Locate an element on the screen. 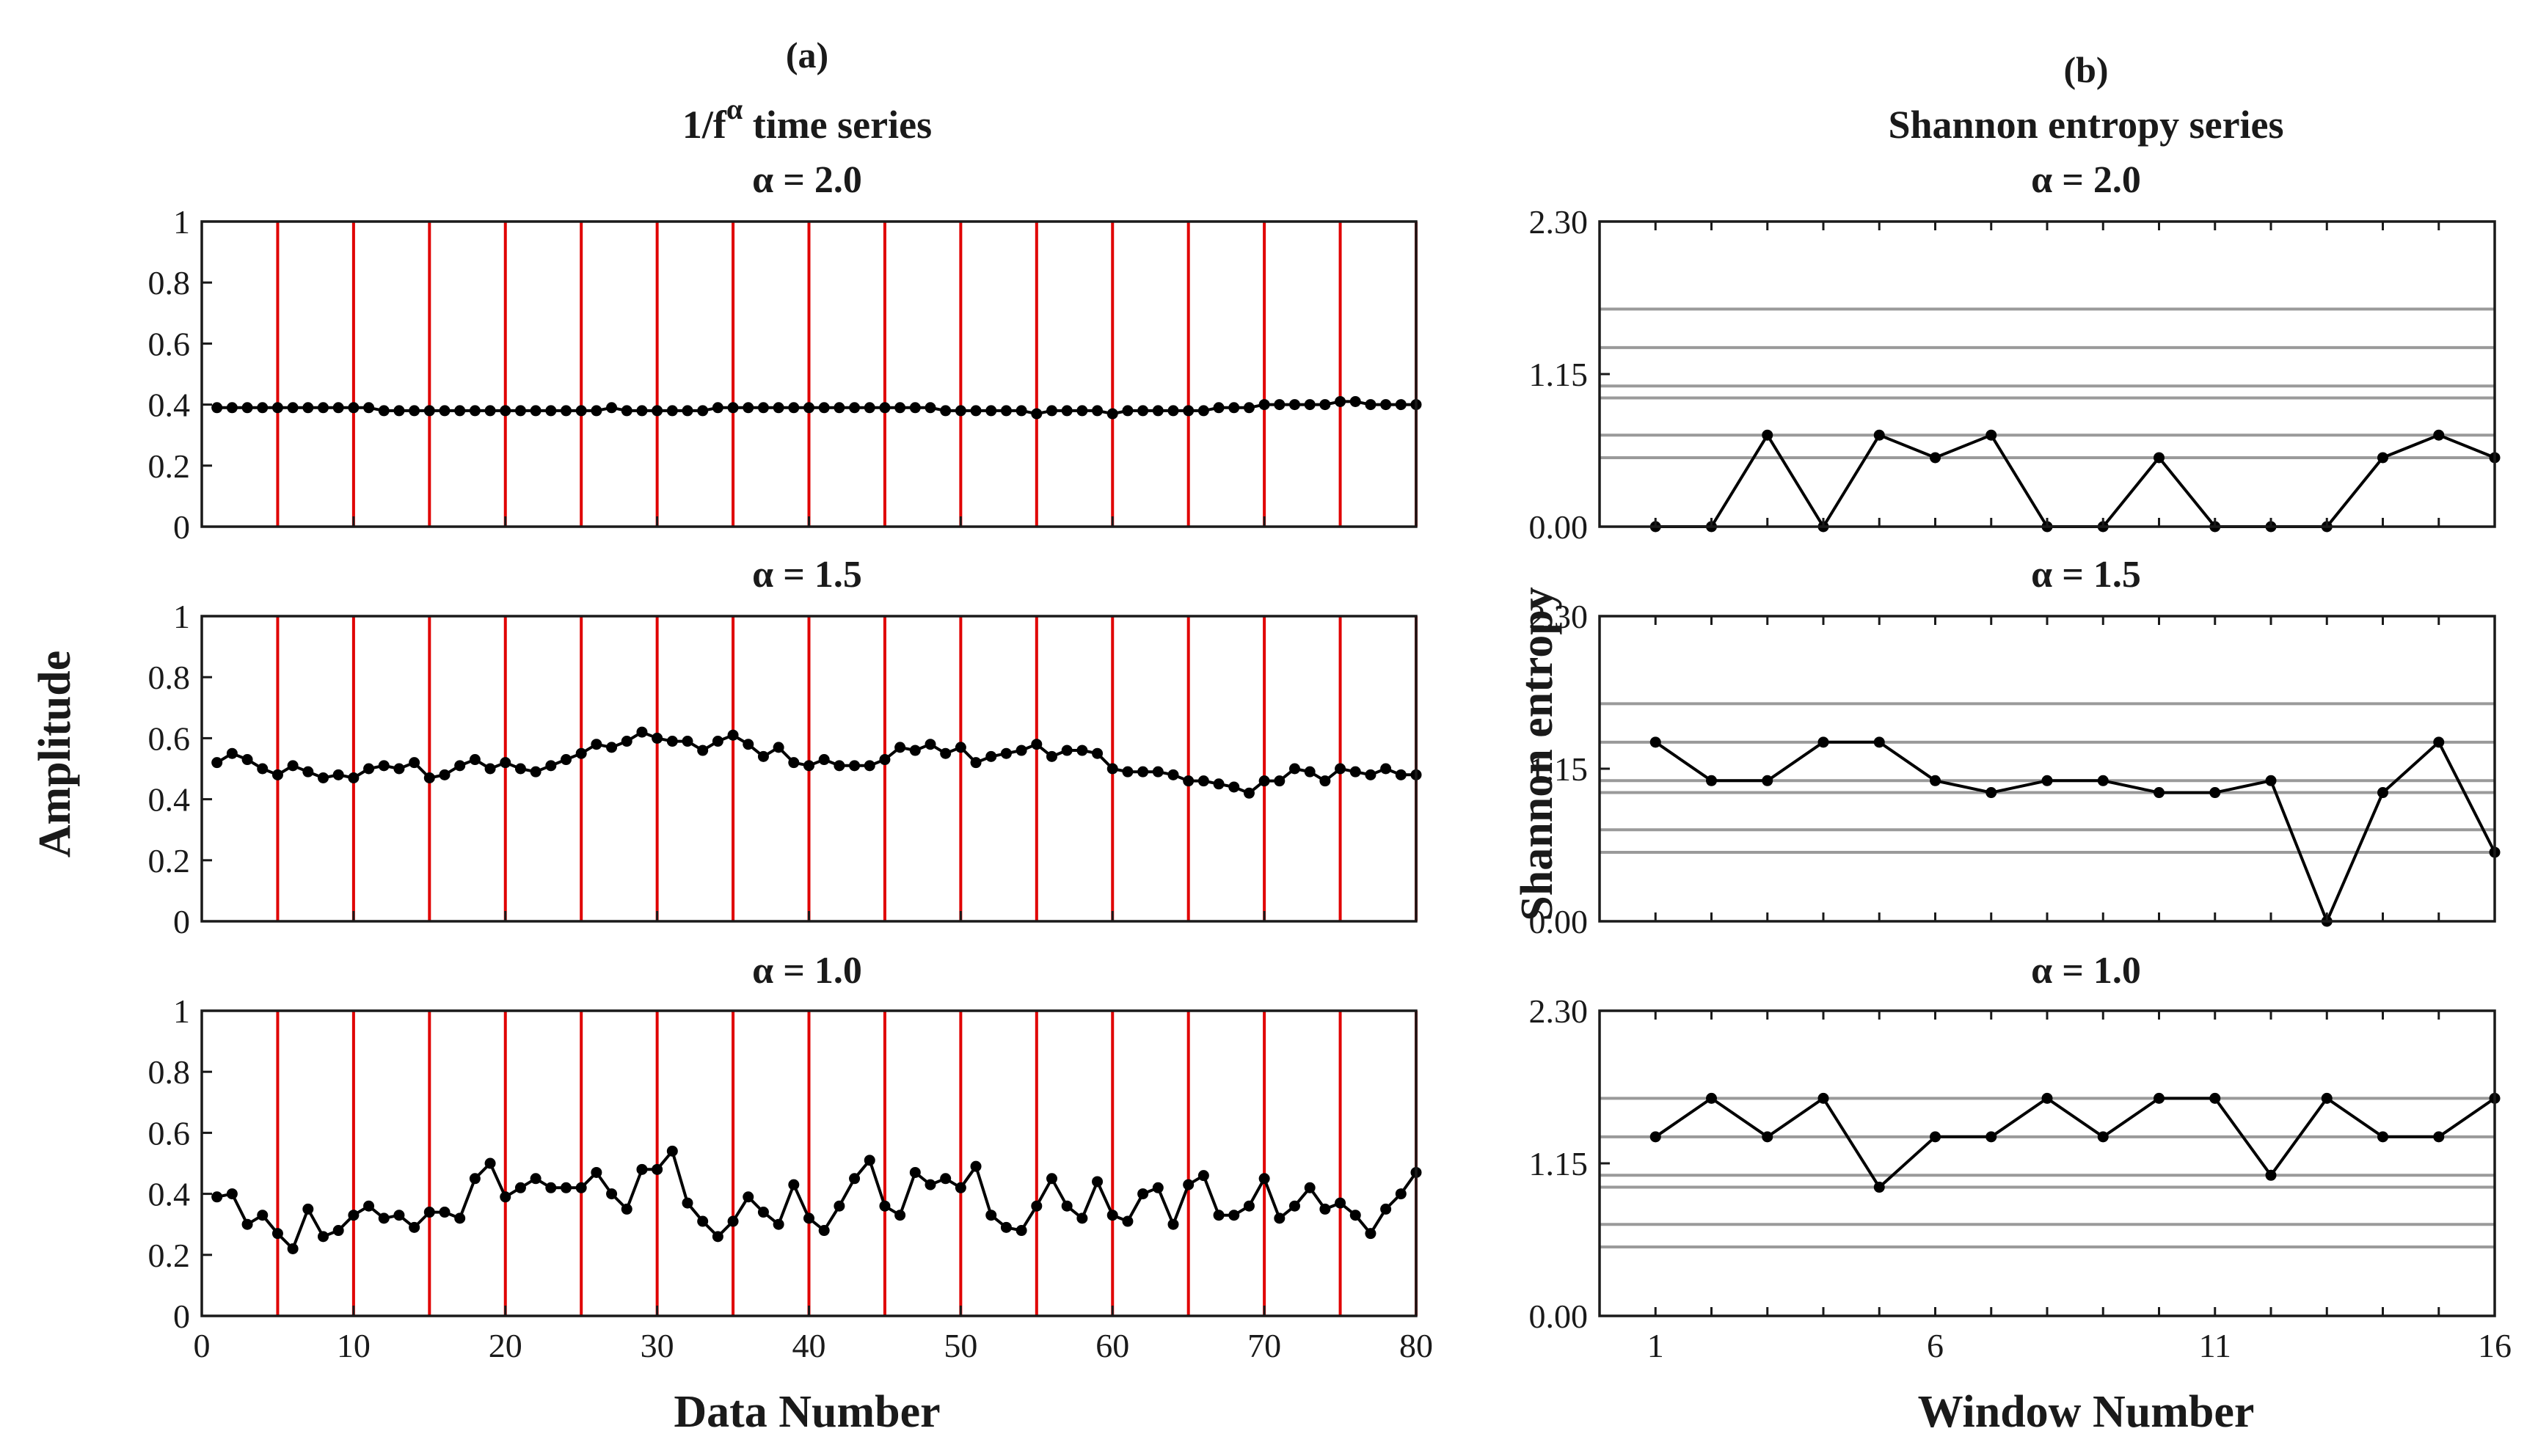  subplot-title-a3: α = 1.0 is located at coordinates (807, 971).